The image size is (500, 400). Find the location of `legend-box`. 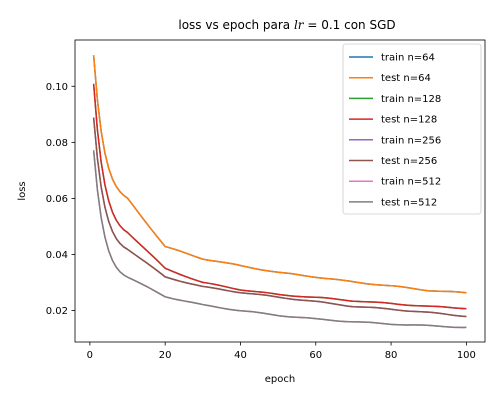

legend-box is located at coordinates (412, 129).